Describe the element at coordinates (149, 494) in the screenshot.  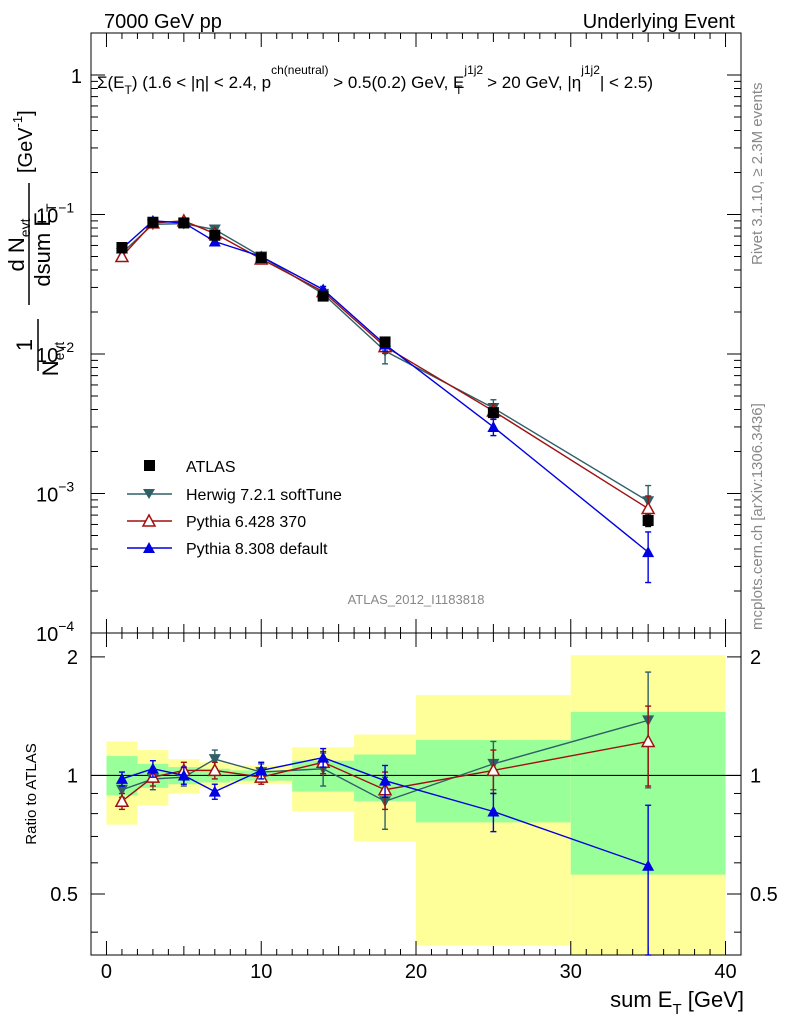
I see `legend-marker-herwig` at that location.